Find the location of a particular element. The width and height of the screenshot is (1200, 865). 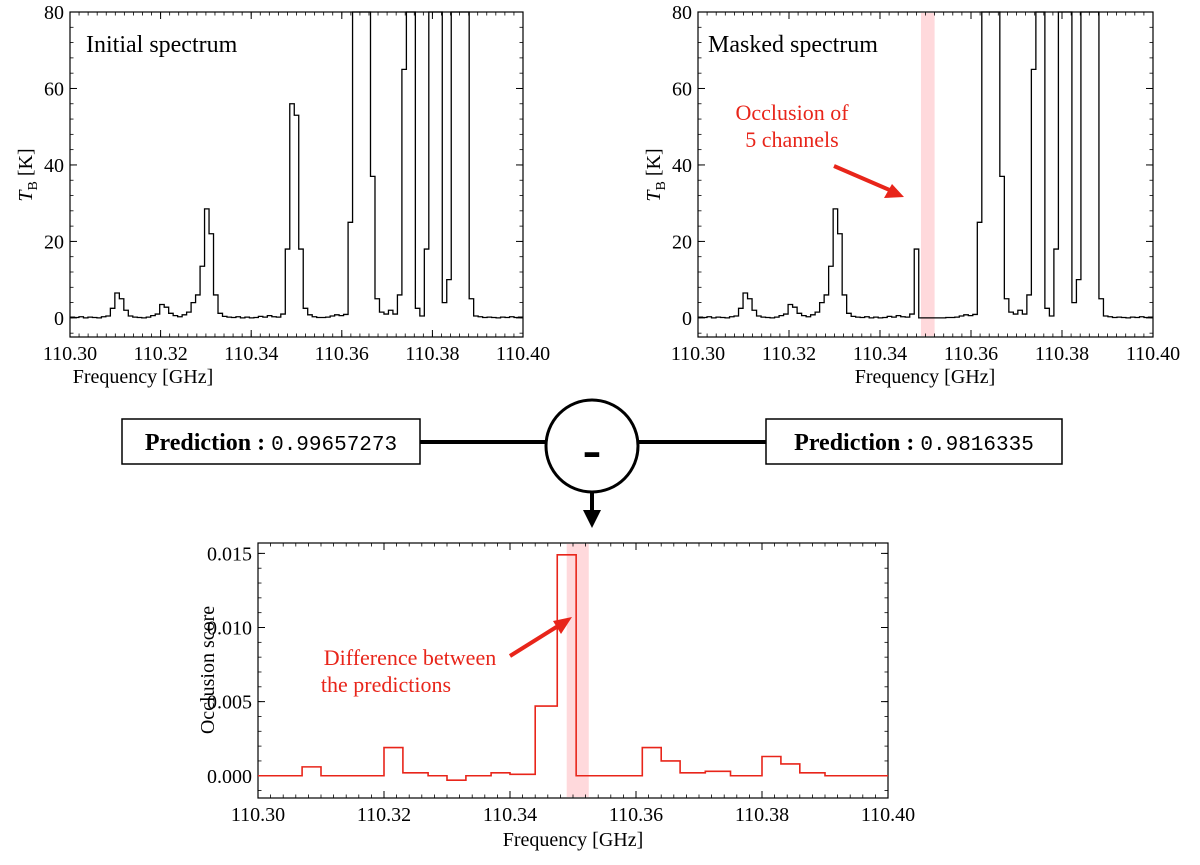

initial-ytick-label: 60 is located at coordinates (54, 89).